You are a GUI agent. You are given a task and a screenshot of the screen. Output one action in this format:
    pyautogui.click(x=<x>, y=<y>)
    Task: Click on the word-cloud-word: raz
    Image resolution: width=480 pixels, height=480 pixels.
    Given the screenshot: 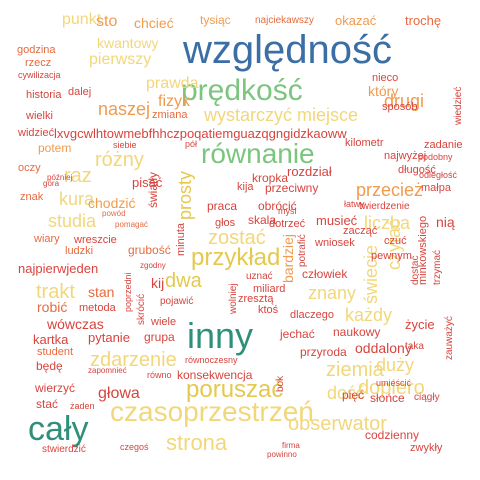 What is the action you would take?
    pyautogui.click(x=78, y=176)
    